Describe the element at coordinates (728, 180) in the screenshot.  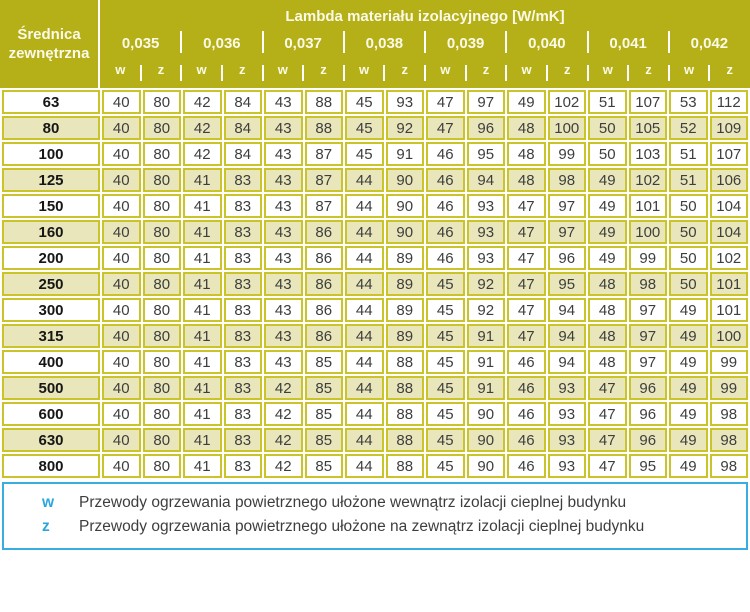
I see `value-cell: 106` at that location.